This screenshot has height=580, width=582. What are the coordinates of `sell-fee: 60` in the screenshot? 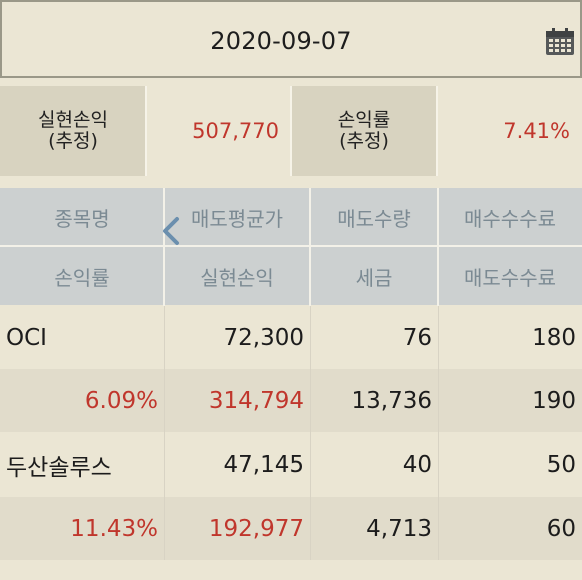 It's located at (561, 528).